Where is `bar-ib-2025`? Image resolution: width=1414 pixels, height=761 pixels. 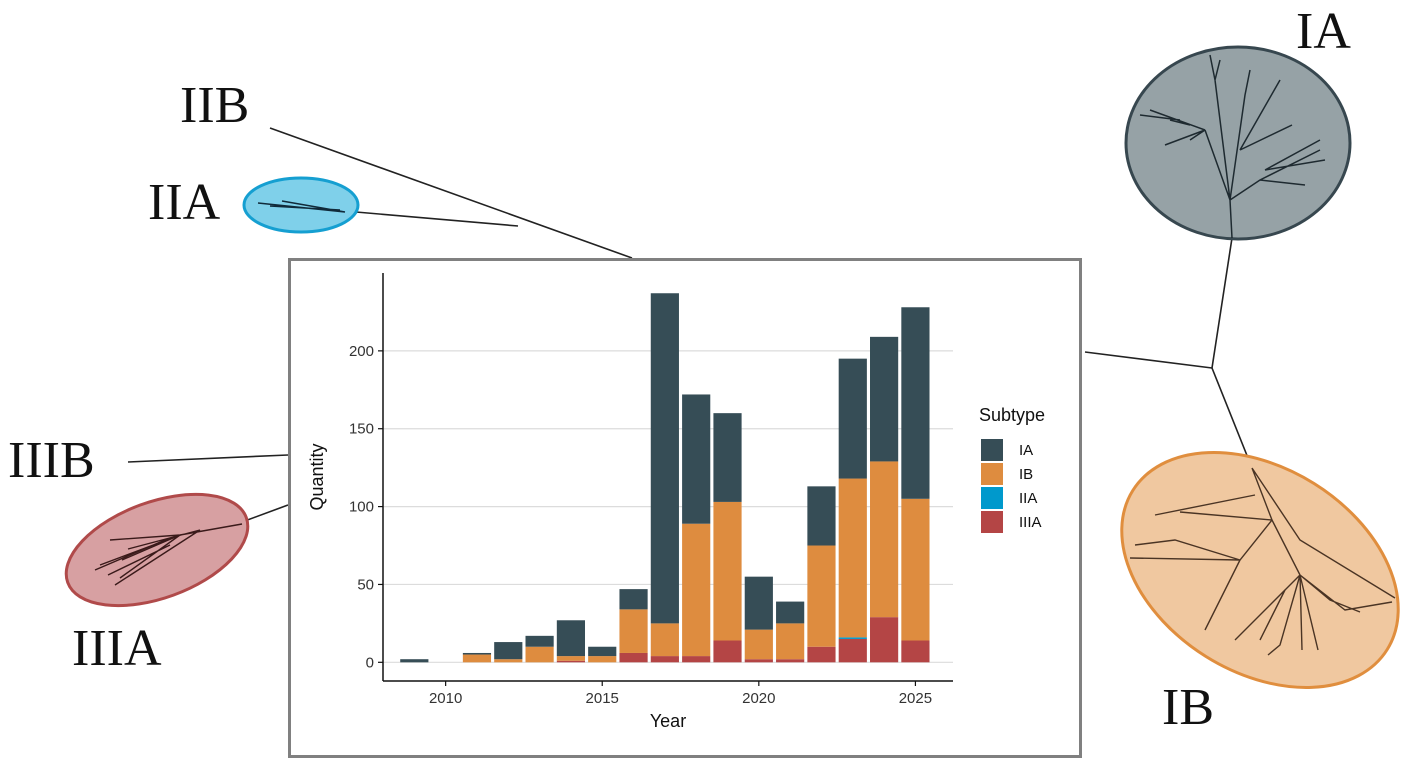 bar-ib-2025 is located at coordinates (915, 569).